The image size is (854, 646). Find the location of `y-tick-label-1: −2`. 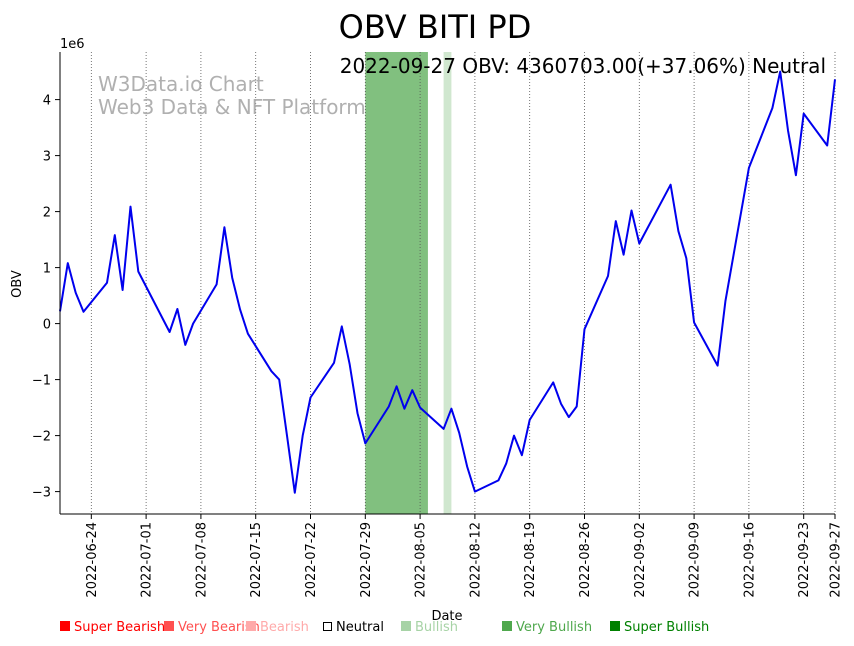

y-tick-label-1: −2 is located at coordinates (41, 437).